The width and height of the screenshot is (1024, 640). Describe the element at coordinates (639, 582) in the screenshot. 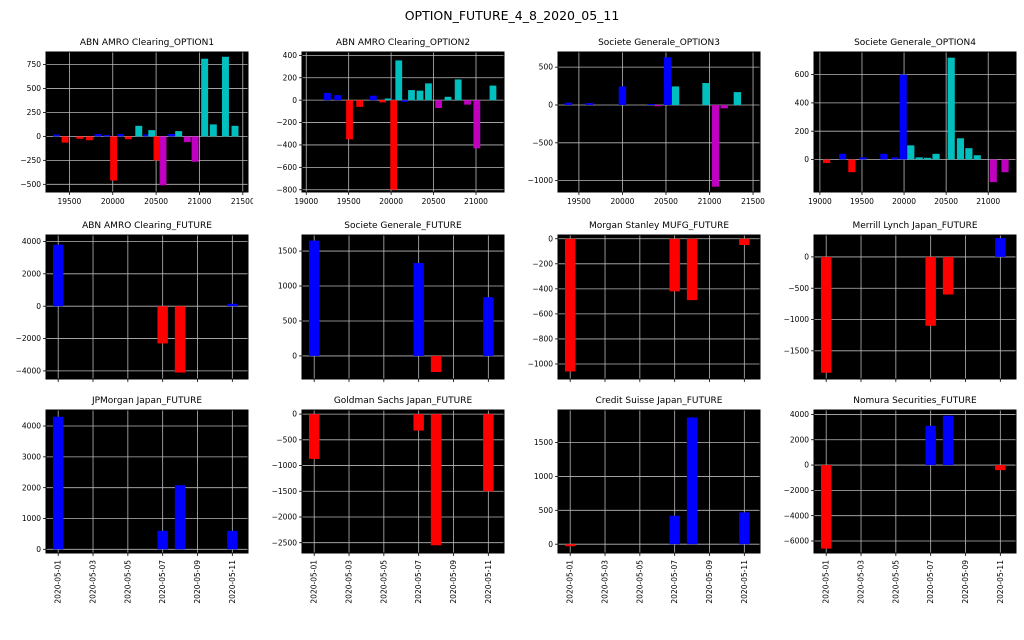

I see `x-tick-label: 2020-05-05` at that location.